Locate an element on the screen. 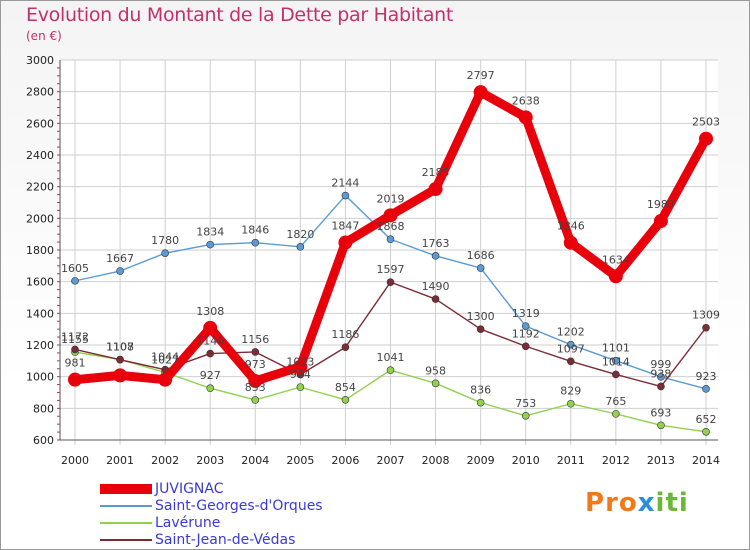  data-label: 1308 is located at coordinates (210, 311).